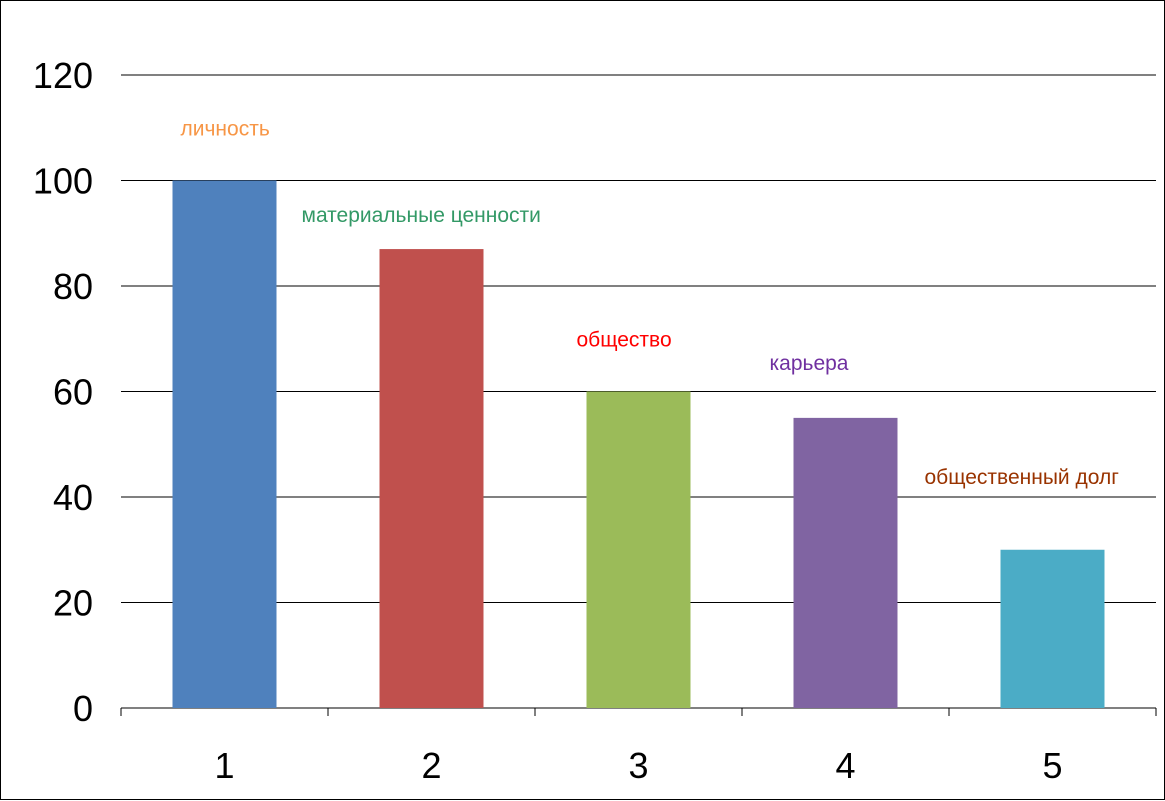 This screenshot has height=801, width=1165. What do you see at coordinates (809, 363) in the screenshot?
I see `bar-annotation: карьера` at bounding box center [809, 363].